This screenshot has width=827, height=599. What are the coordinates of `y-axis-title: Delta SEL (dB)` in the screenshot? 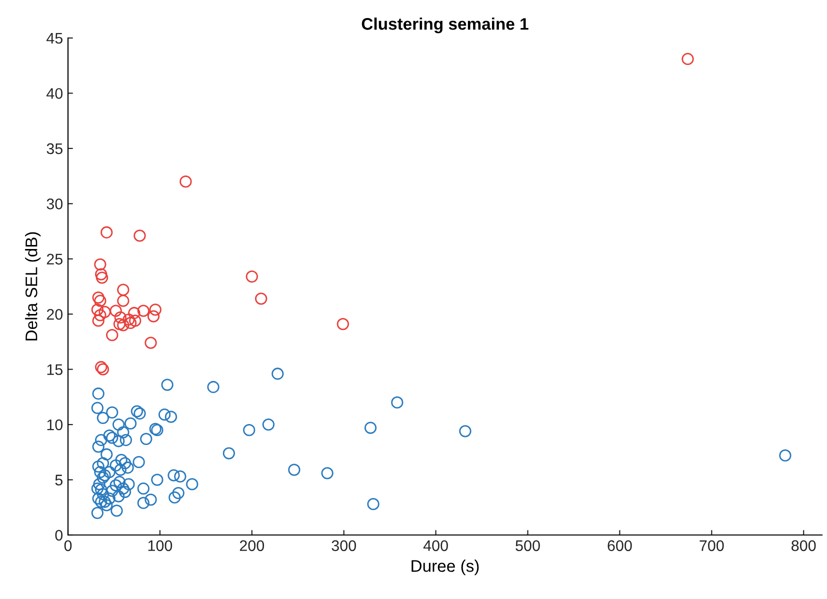 It's located at (33, 286).